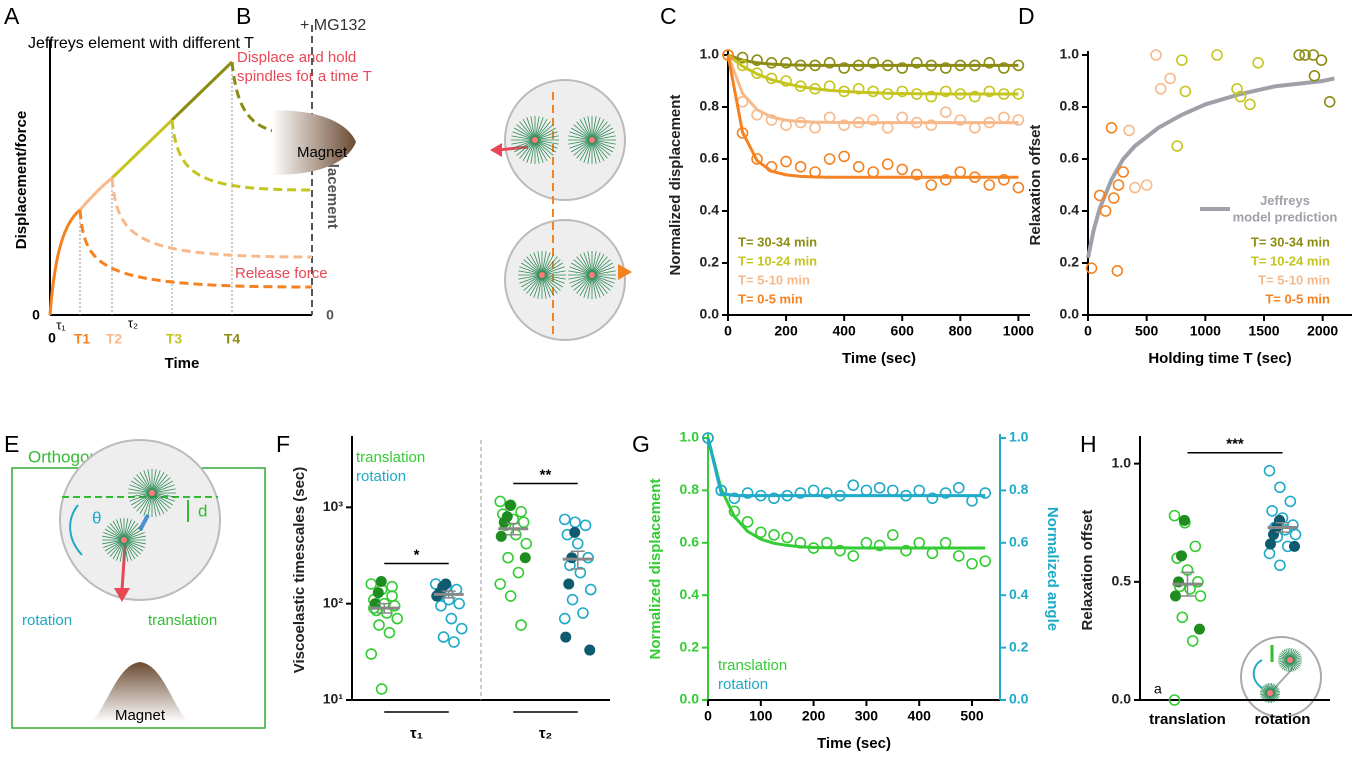 This screenshot has height=758, width=1365. Describe the element at coordinates (565, 140) in the screenshot. I see `cell` at that location.